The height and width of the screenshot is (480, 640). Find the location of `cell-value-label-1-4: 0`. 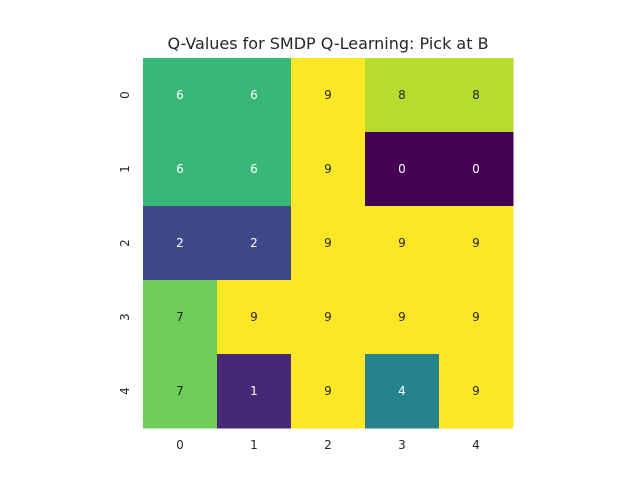

cell-value-label-1-4: 0 is located at coordinates (476, 169).